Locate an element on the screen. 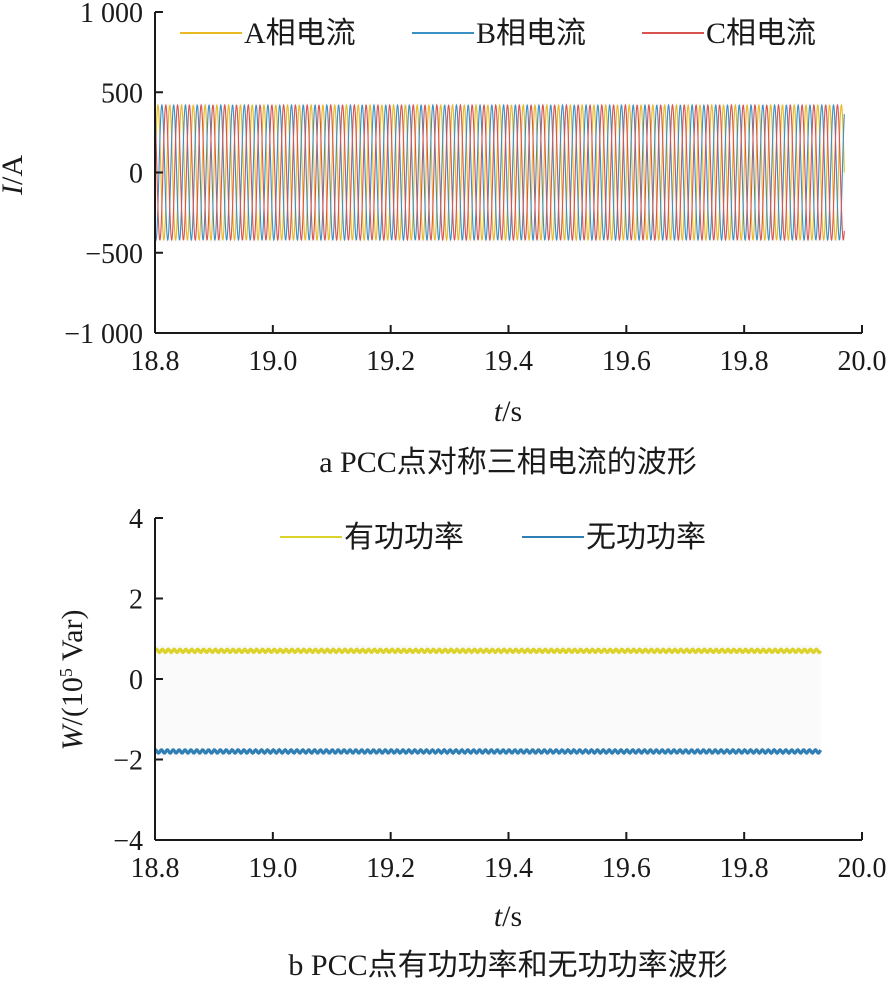 Image resolution: width=896 pixels, height=984 pixels. legend-label: A相电流 is located at coordinates (300, 33).